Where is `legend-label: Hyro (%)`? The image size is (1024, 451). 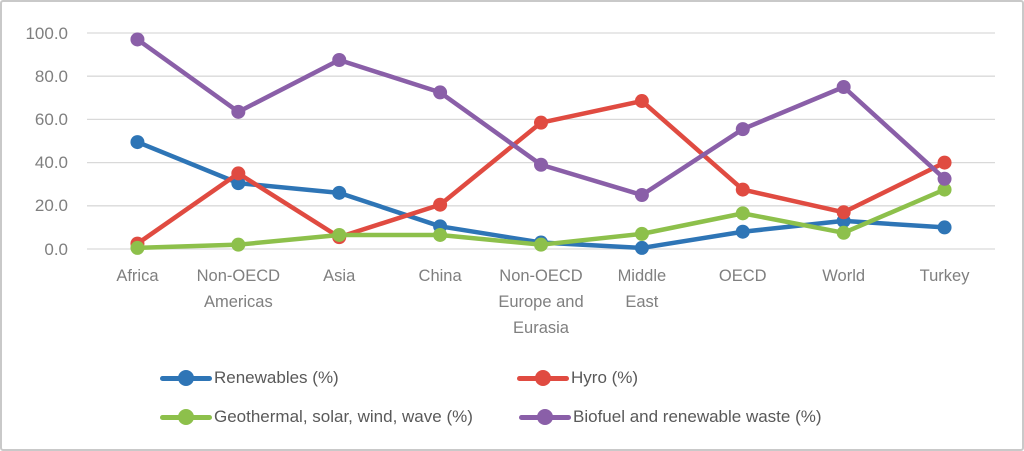 legend-label: Hyro (%) is located at coordinates (605, 377).